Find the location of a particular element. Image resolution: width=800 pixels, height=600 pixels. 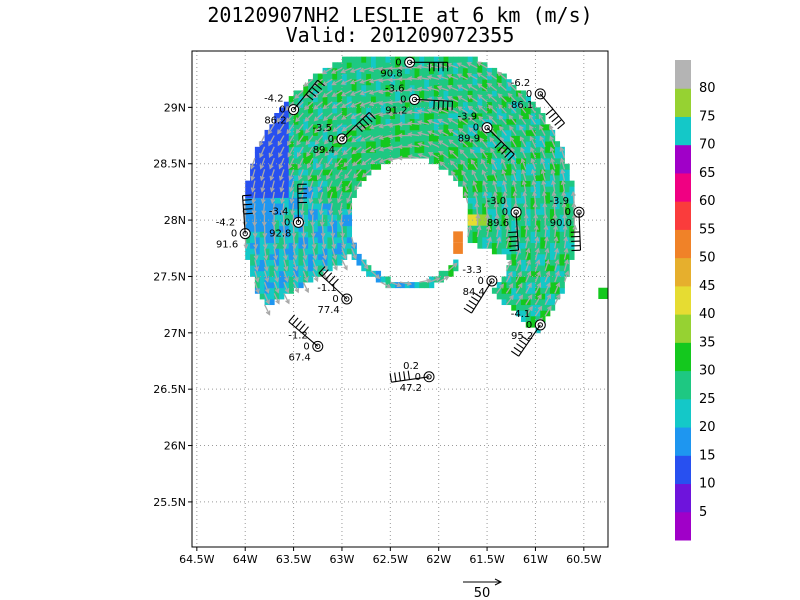

wind-barb-flag is located at coordinates (248, 213).